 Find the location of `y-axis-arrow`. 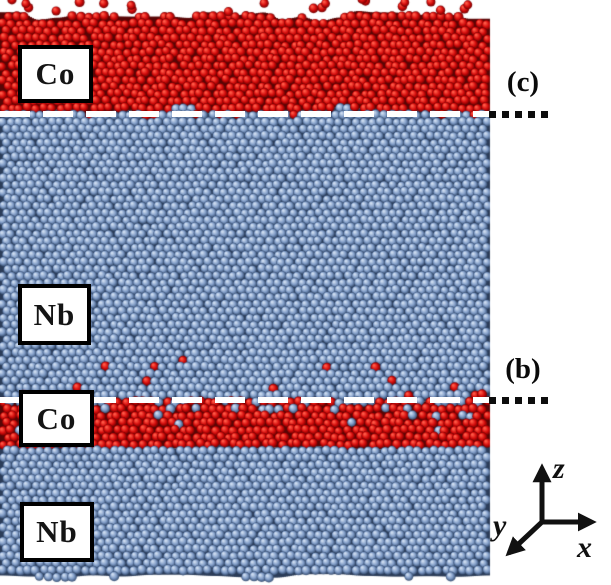

y-axis-arrow is located at coordinates (524, 538).